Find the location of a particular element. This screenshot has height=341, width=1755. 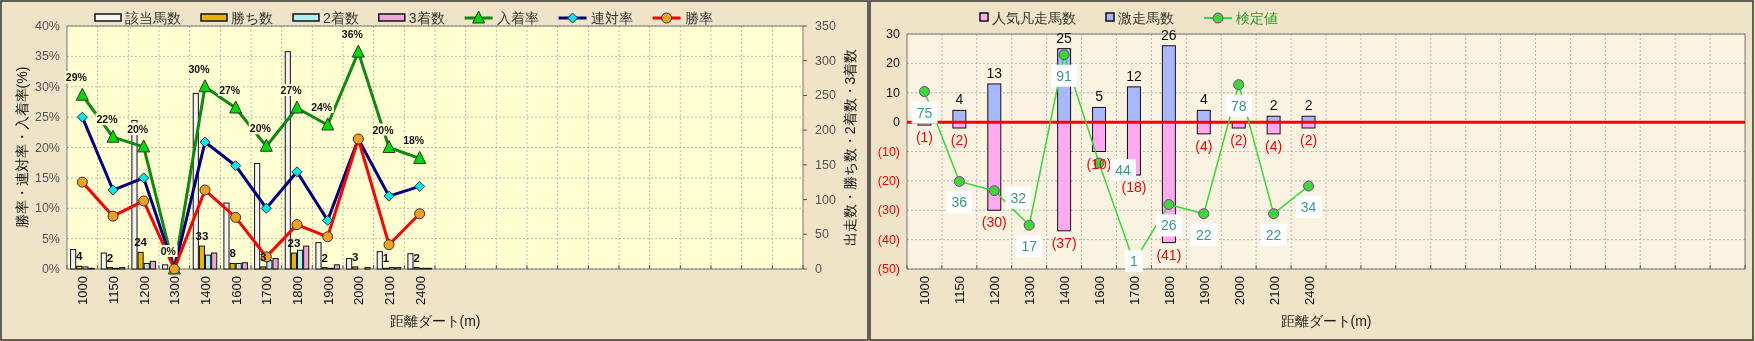

y2-tick-label: 0 is located at coordinates (818, 269).